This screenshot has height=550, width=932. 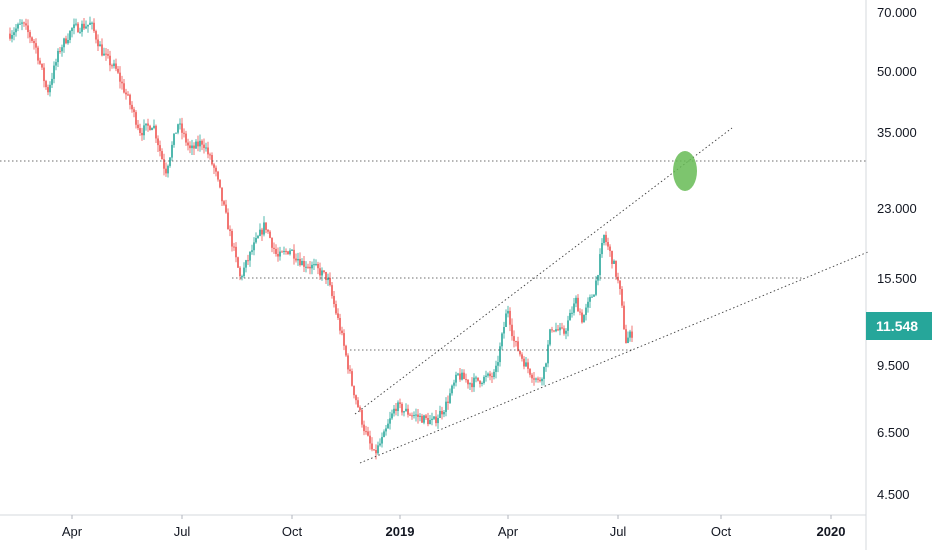 I want to click on x-tick-label: Apr, so click(x=508, y=531).